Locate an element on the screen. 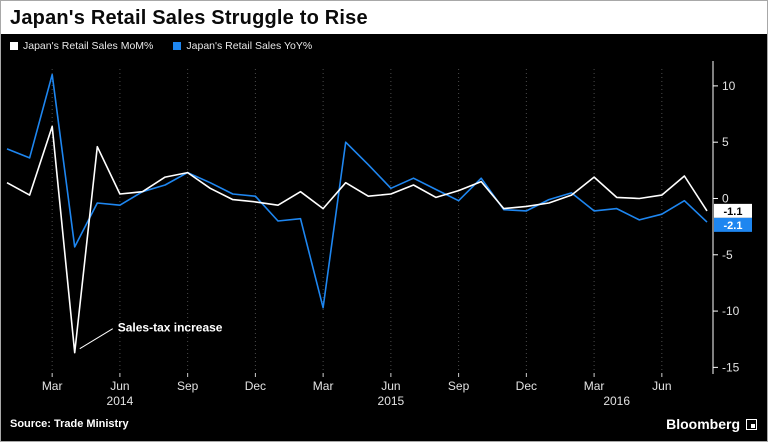 This screenshot has width=768, height=442. end-value-label: -1.1 is located at coordinates (733, 212).